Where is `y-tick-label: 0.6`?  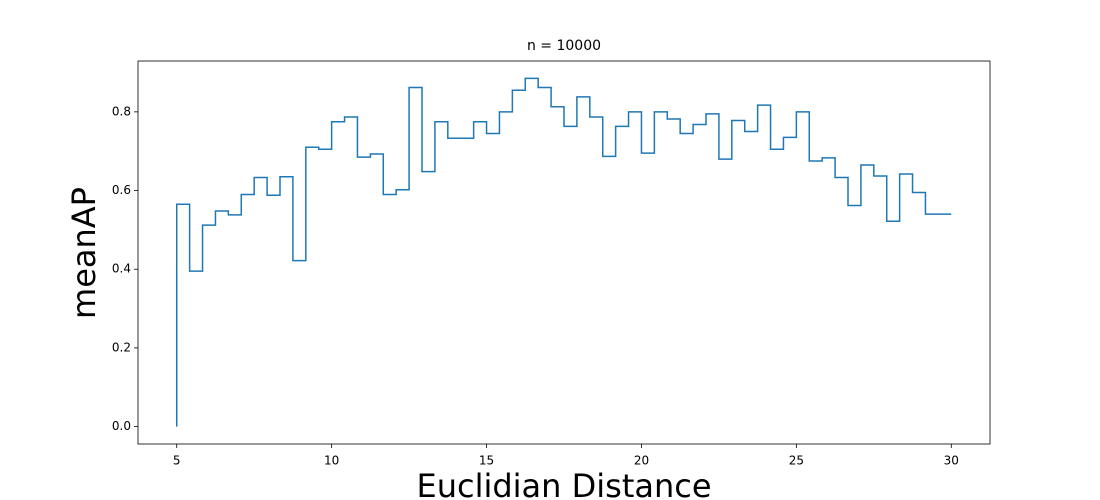
y-tick-label: 0.6 is located at coordinates (121, 190).